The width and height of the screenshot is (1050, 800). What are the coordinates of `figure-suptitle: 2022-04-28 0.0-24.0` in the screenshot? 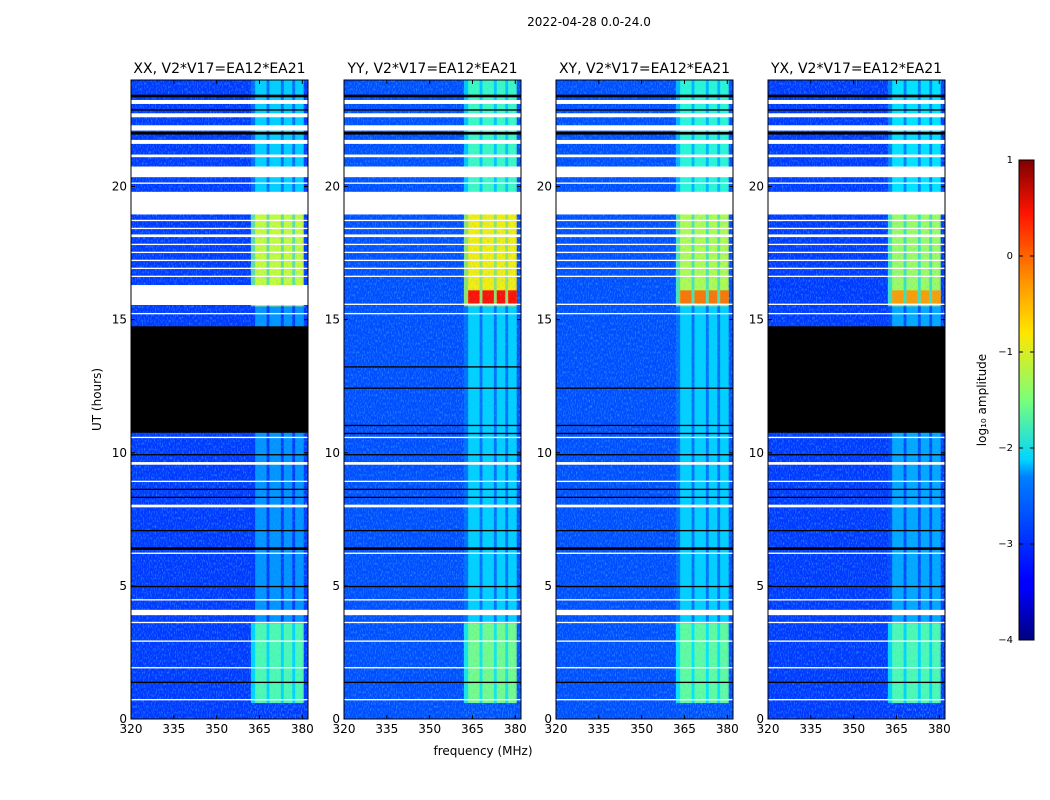 It's located at (589, 22).